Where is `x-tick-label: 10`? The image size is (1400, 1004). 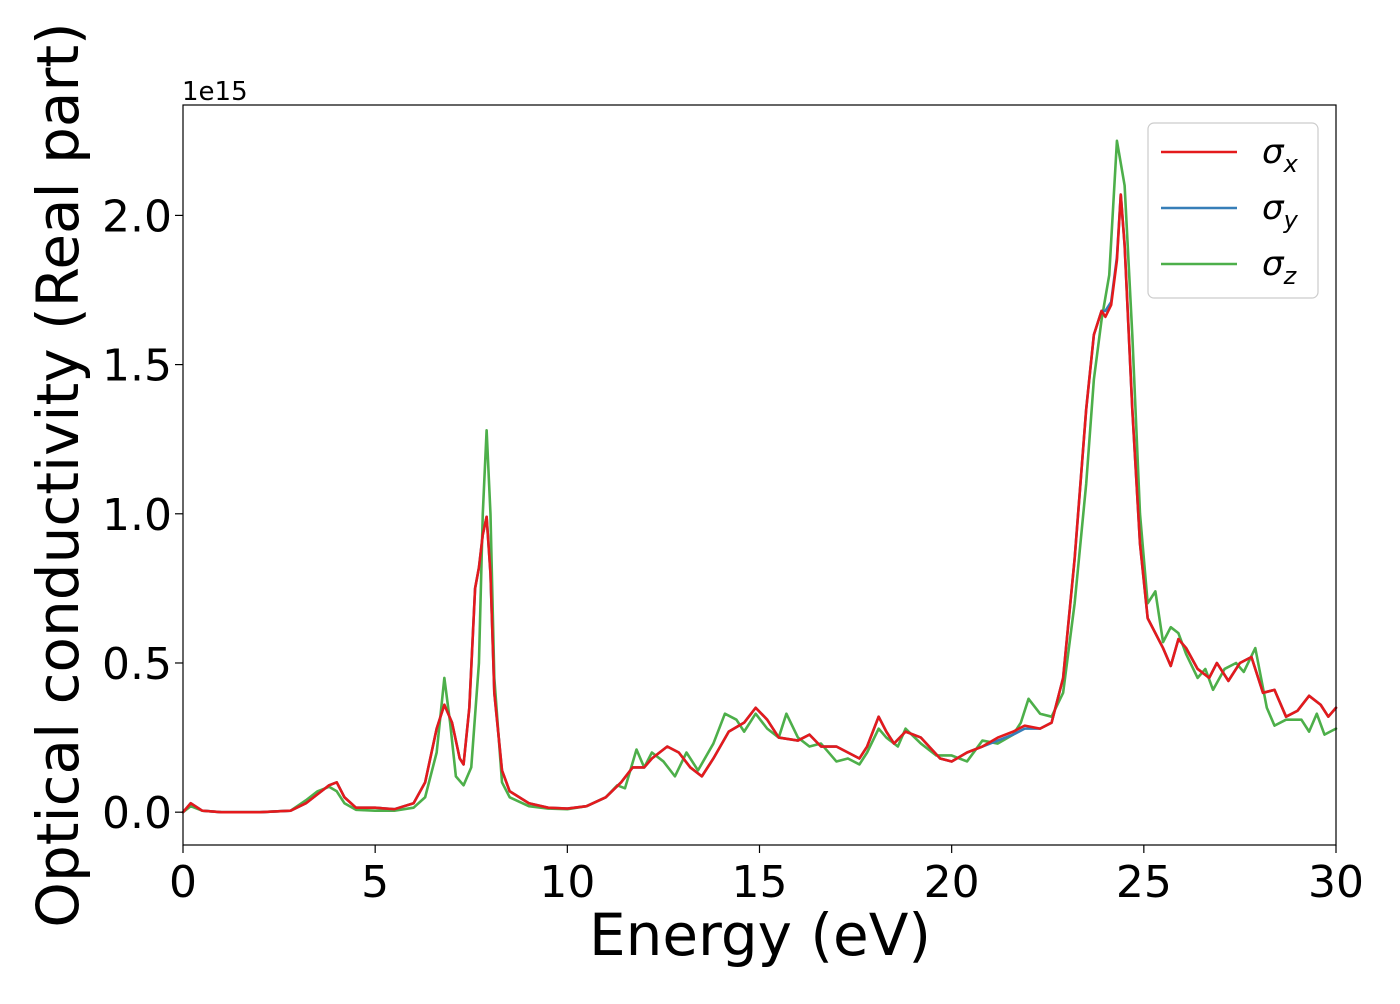 x-tick-label: 10 is located at coordinates (567, 882).